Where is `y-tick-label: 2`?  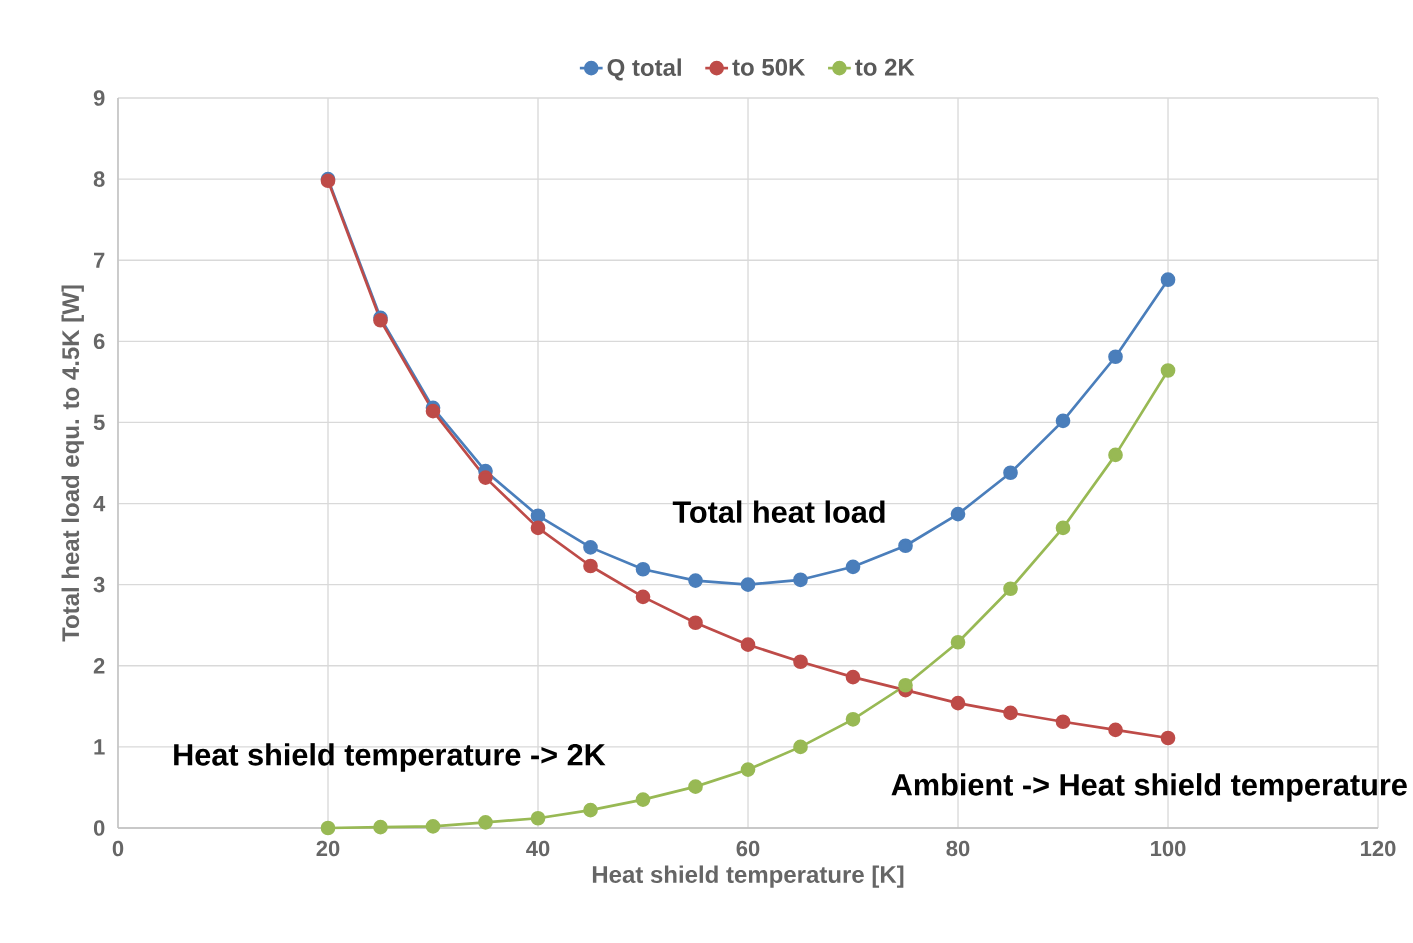
y-tick-label: 2 is located at coordinates (99, 666).